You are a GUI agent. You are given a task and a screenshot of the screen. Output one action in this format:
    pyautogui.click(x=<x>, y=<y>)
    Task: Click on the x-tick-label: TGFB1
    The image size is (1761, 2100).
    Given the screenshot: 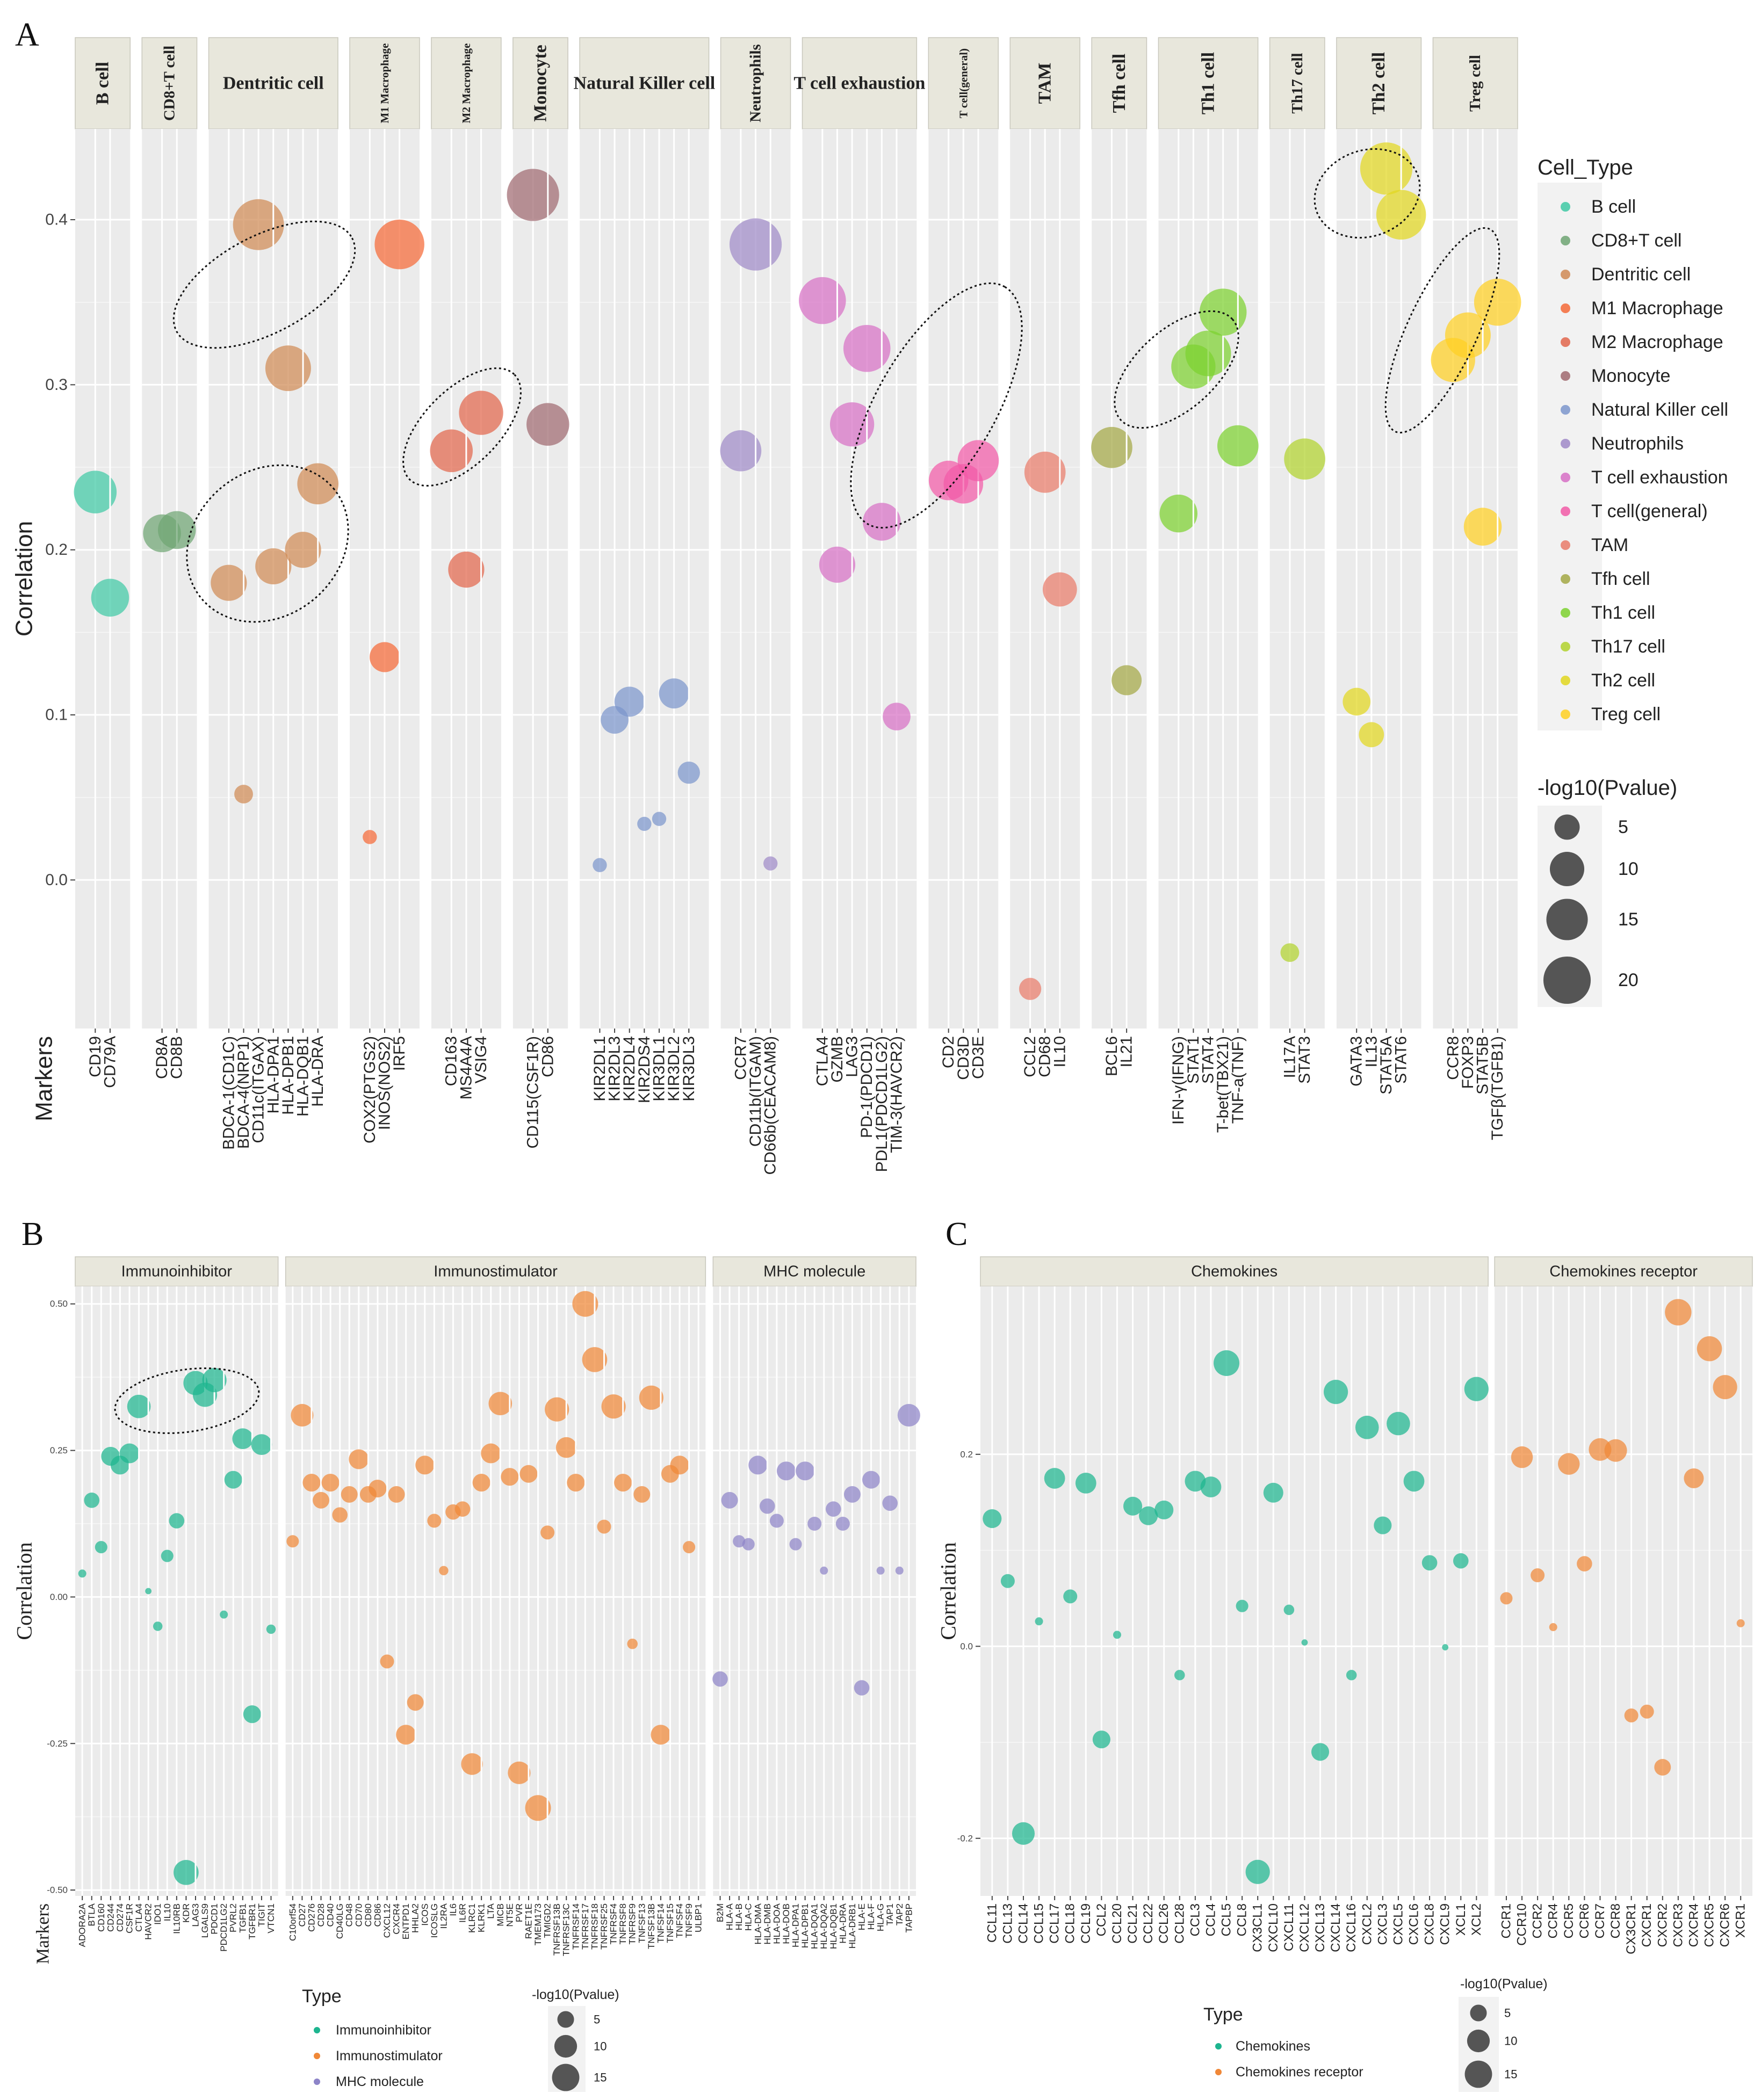 What is the action you would take?
    pyautogui.click(x=242, y=1918)
    